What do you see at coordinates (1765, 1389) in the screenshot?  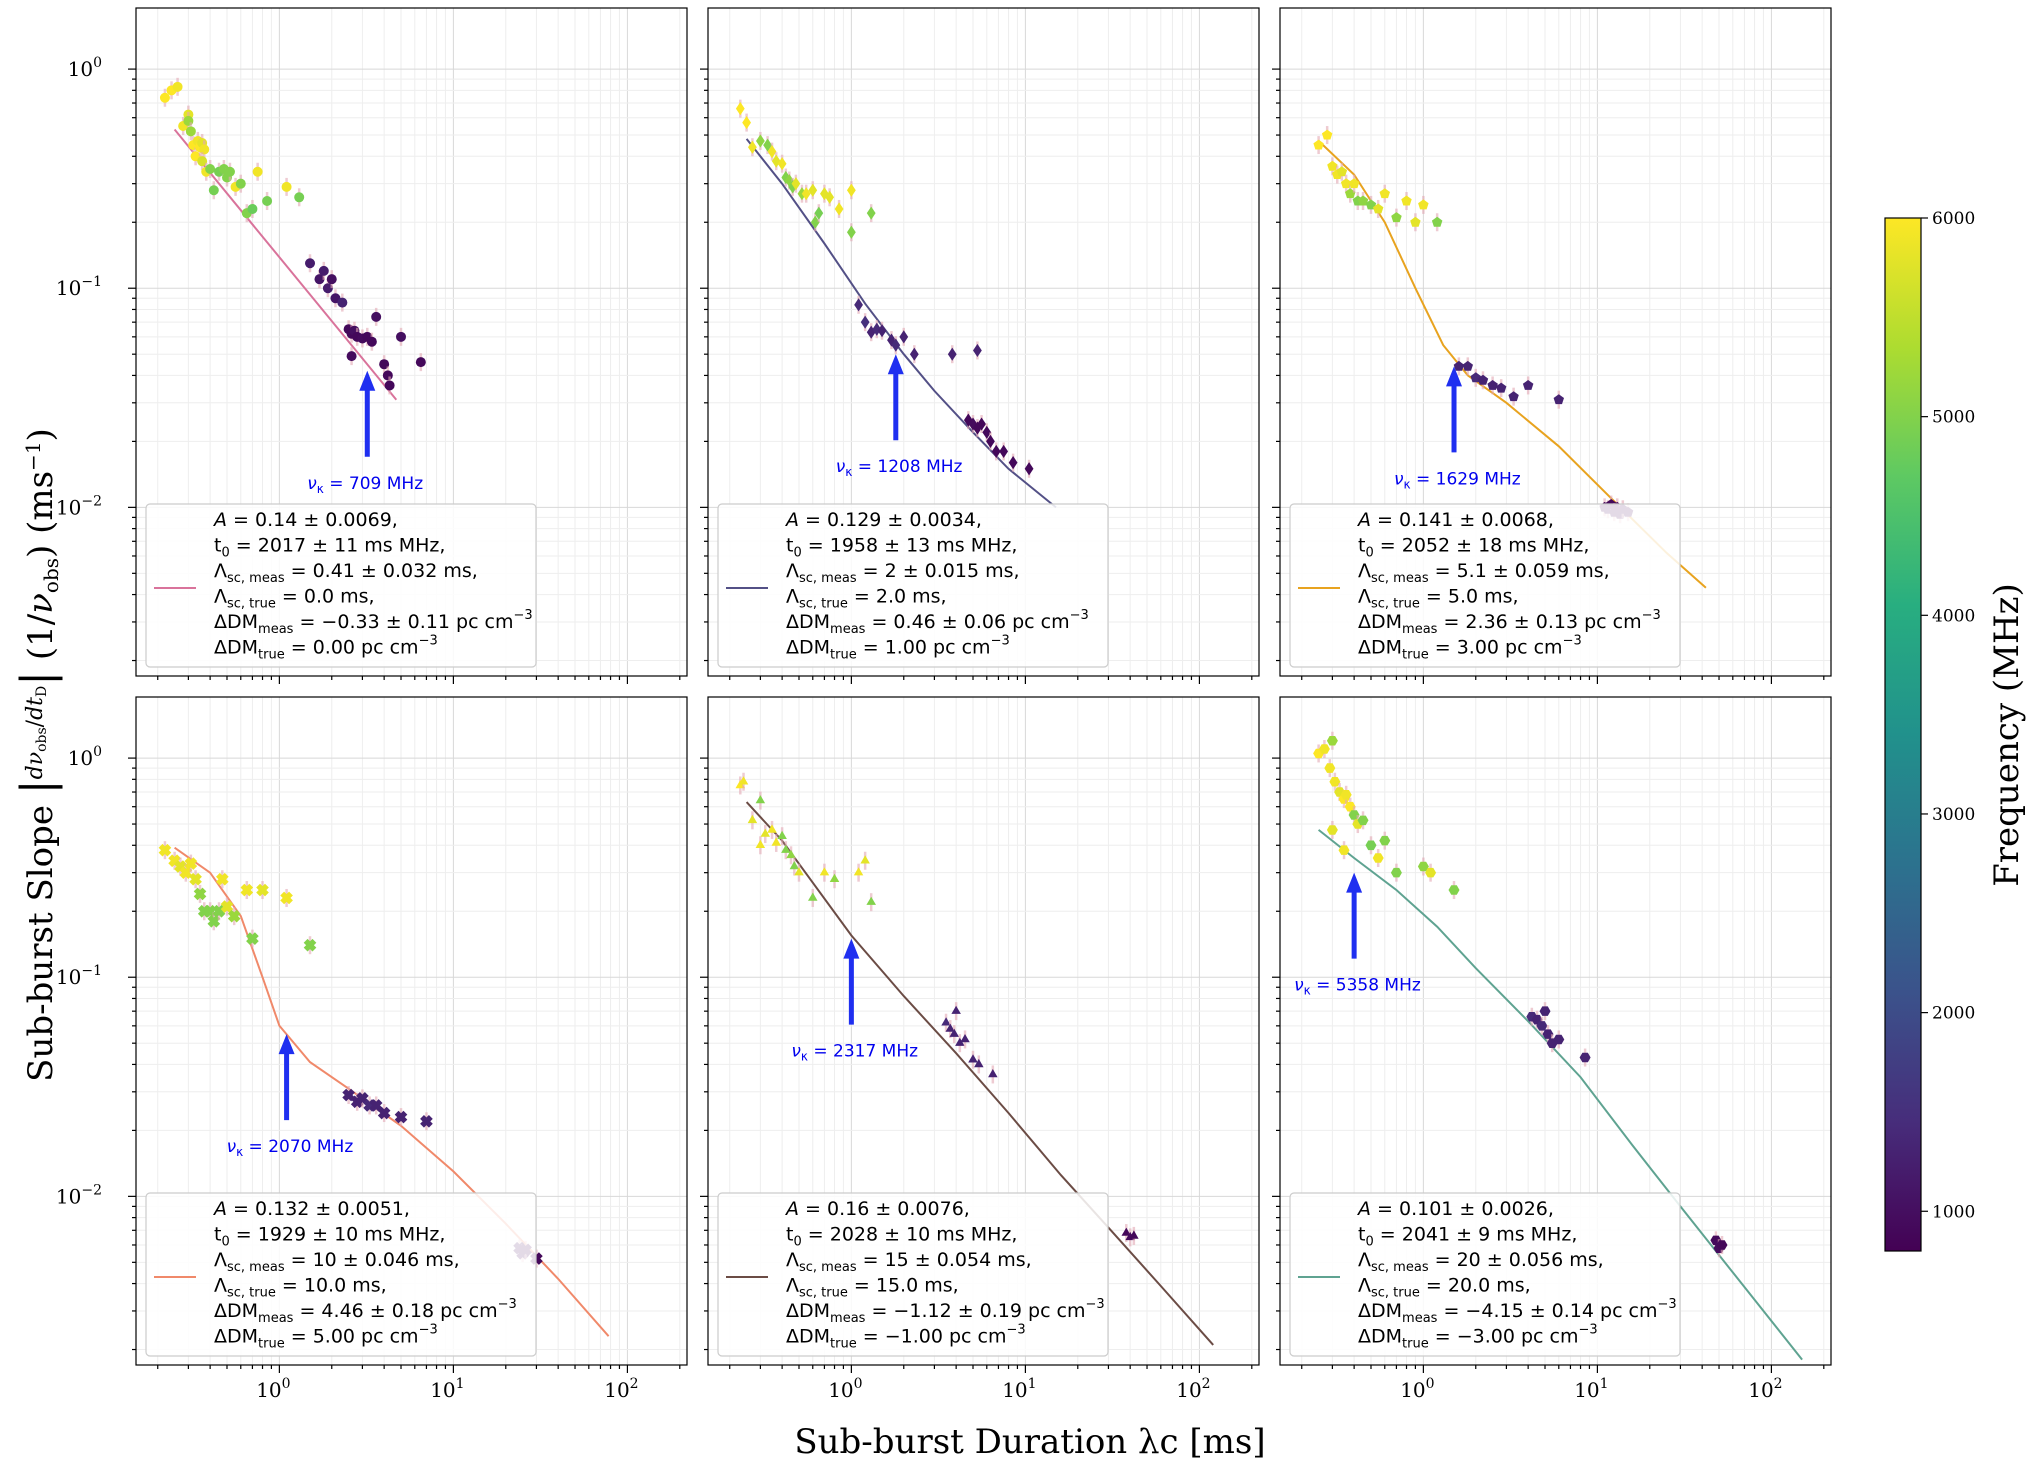 I see `x-tick-label: 10²` at bounding box center [1765, 1389].